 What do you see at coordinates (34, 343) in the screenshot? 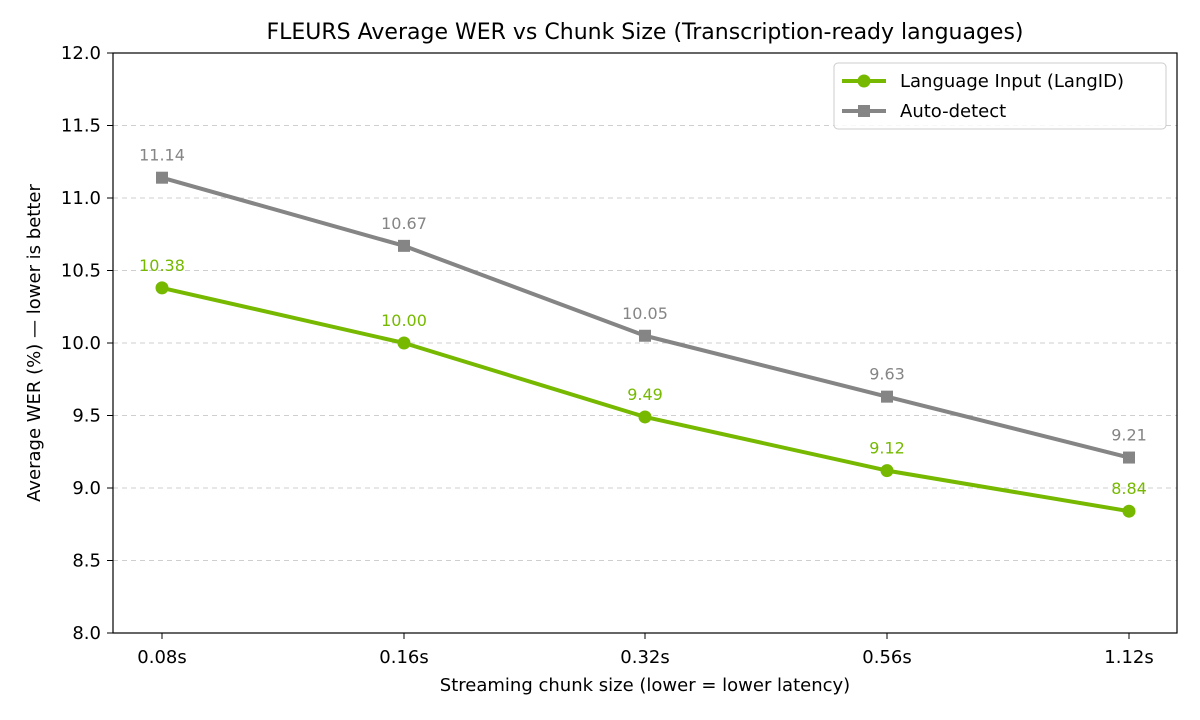
I see `y-axis-label: Average WER (%) — lower is better` at bounding box center [34, 343].